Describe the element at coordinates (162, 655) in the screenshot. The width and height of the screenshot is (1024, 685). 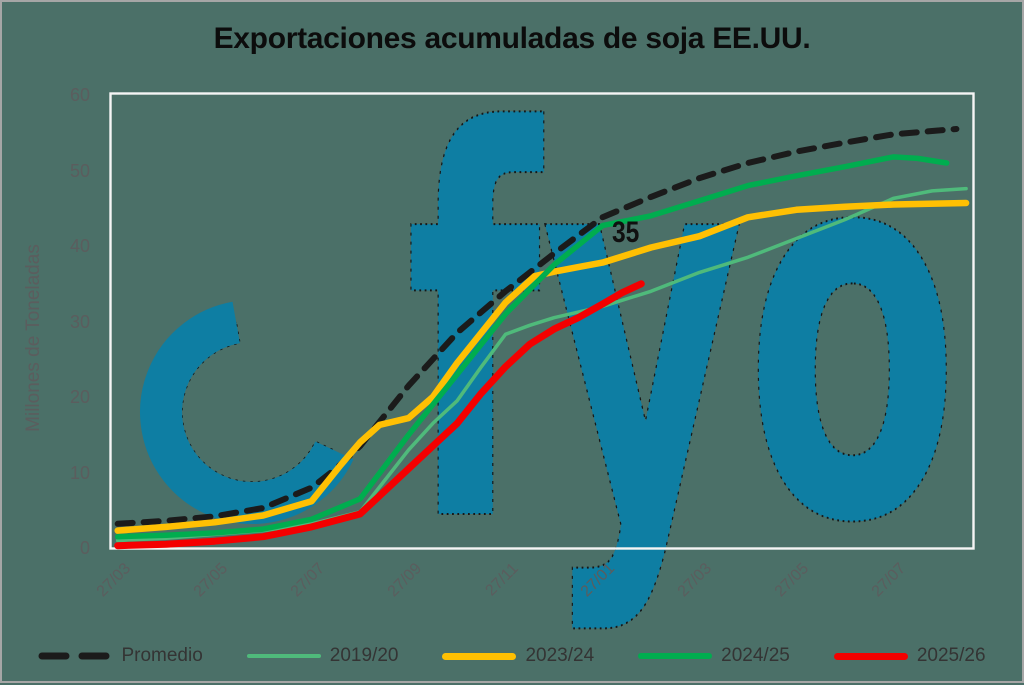
I see `legend-label: Promedio` at that location.